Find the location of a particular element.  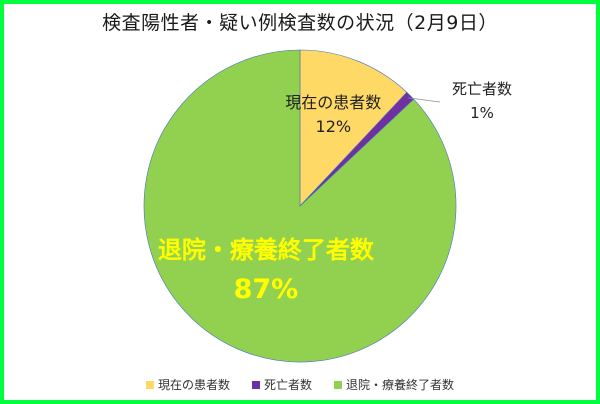

chart-title: 検査陽性者・疑い例検査数の状況（2月9日） is located at coordinates (300, 23).